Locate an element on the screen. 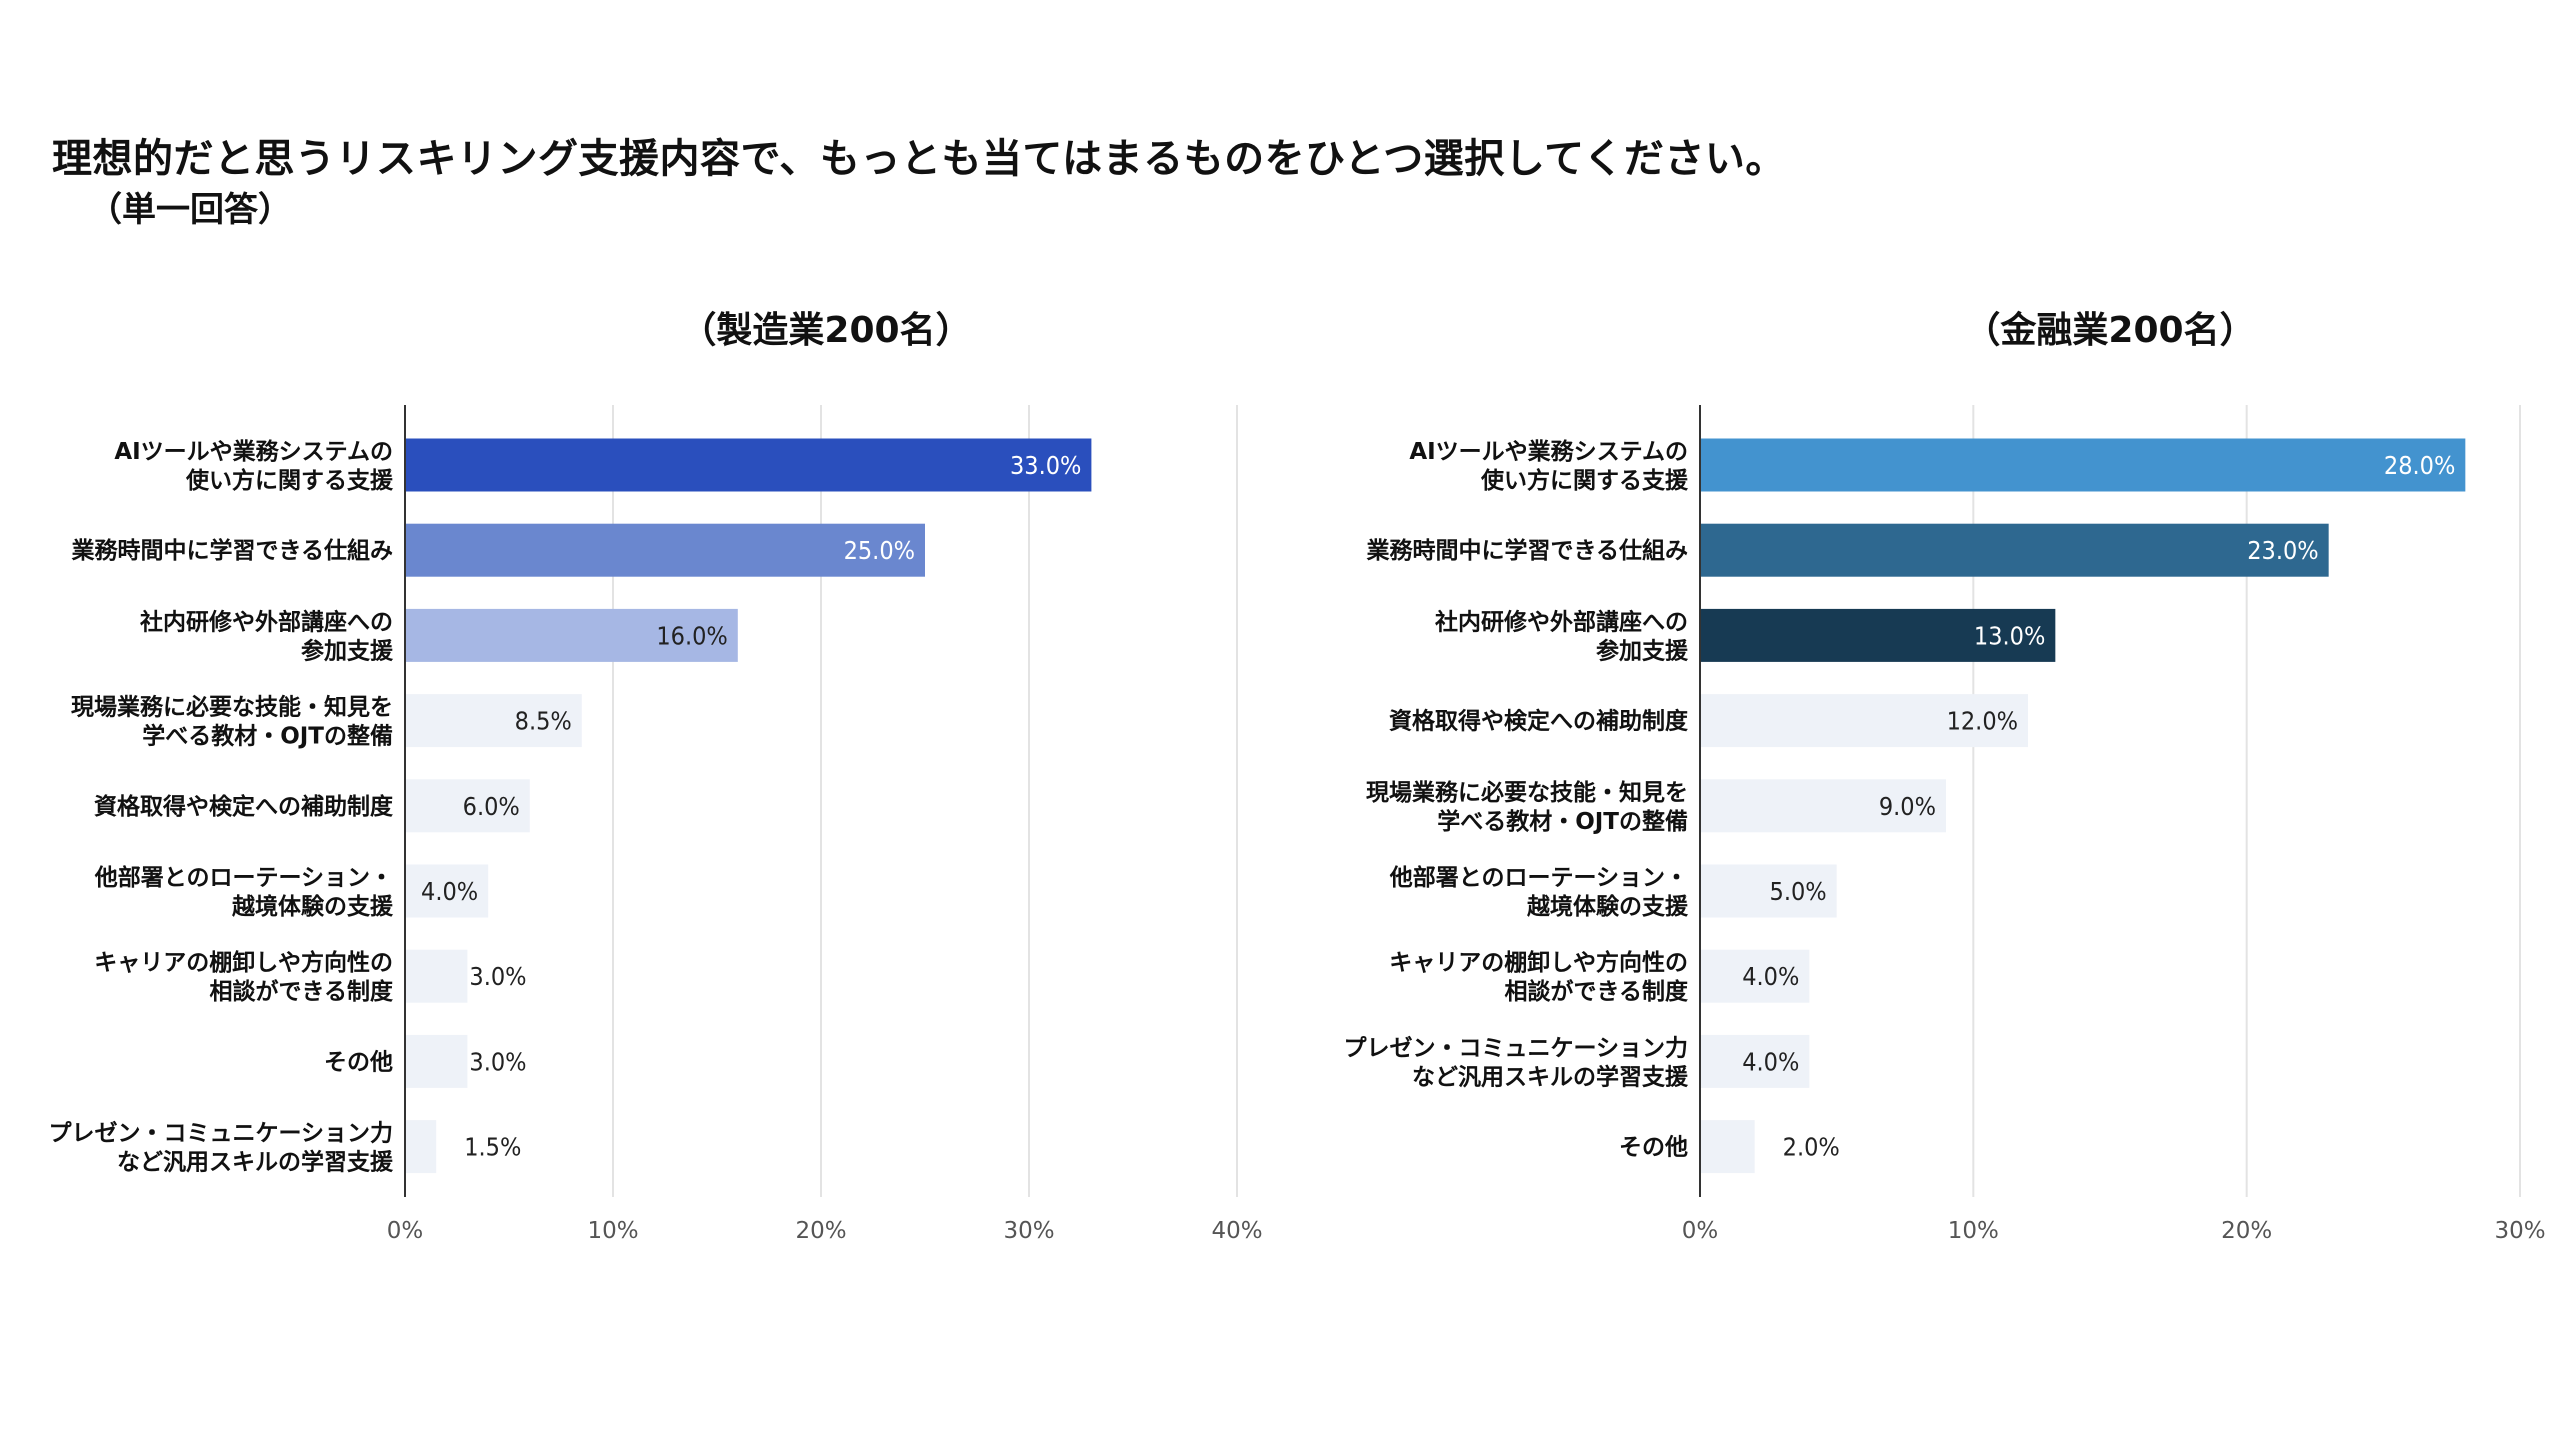  data-label: 9.0% is located at coordinates (1907, 806).